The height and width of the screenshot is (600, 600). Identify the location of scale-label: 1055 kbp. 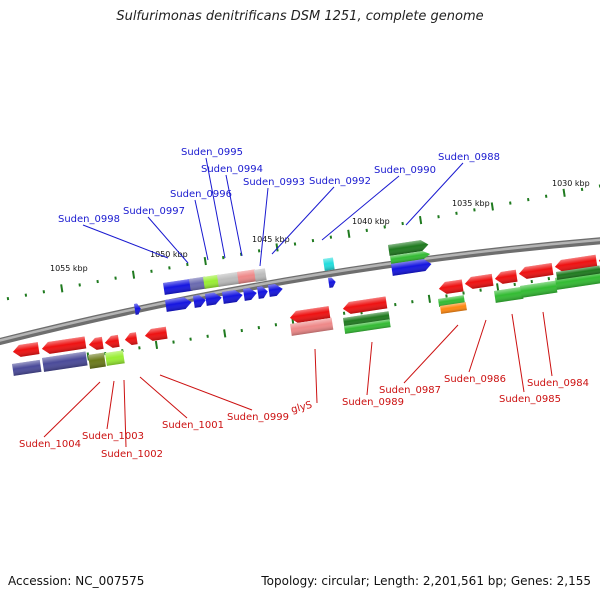
(69, 268).